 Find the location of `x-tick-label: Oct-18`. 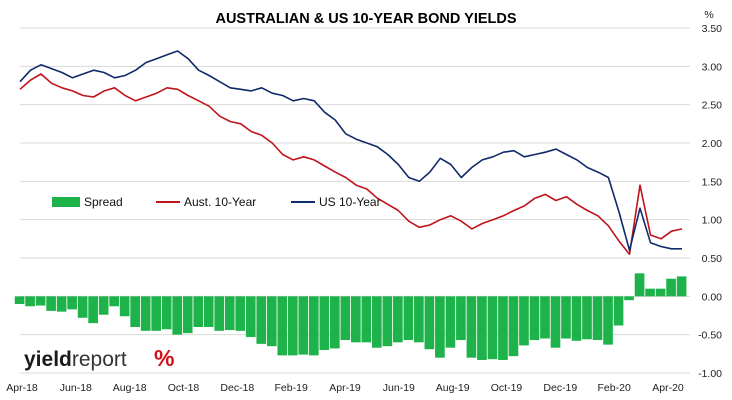

x-tick-label: Oct-18 is located at coordinates (184, 388).